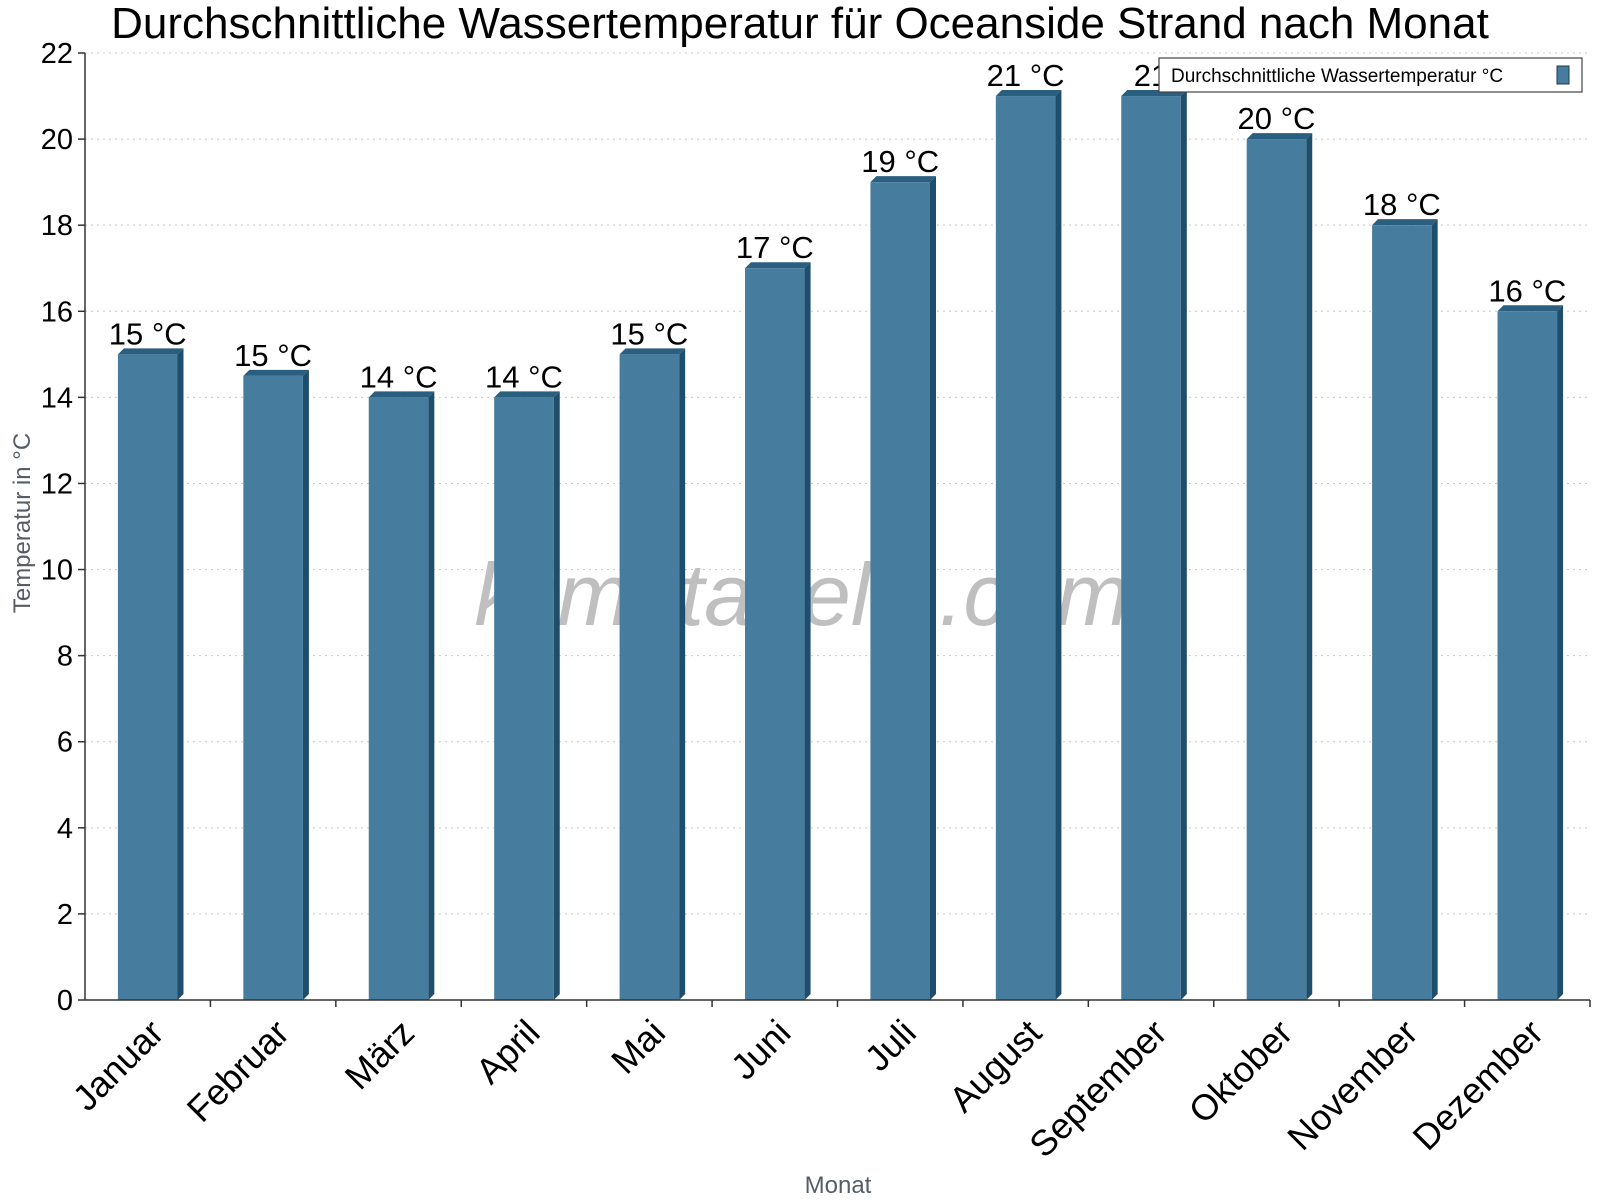  What do you see at coordinates (838, 1185) in the screenshot?
I see `x-axis-title: Monat` at bounding box center [838, 1185].